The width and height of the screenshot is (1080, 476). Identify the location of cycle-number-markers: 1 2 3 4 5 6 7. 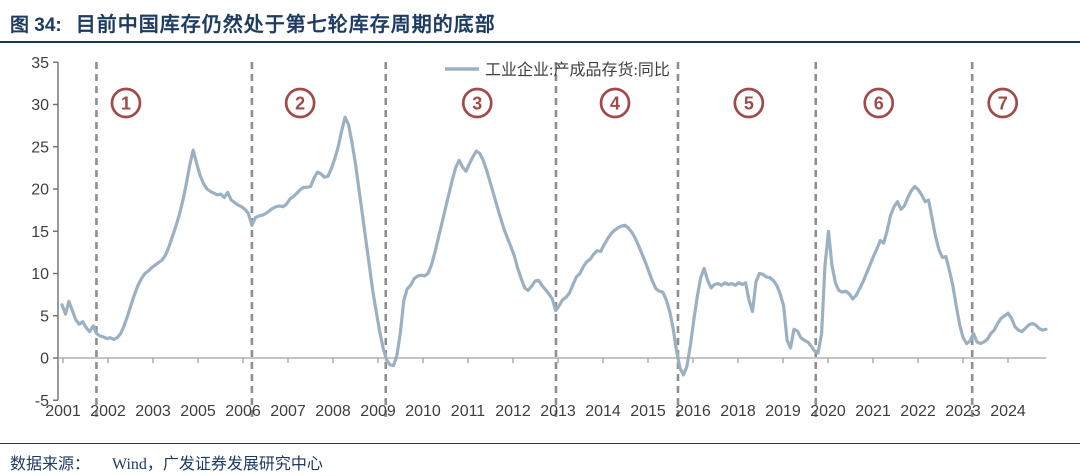
(564, 103).